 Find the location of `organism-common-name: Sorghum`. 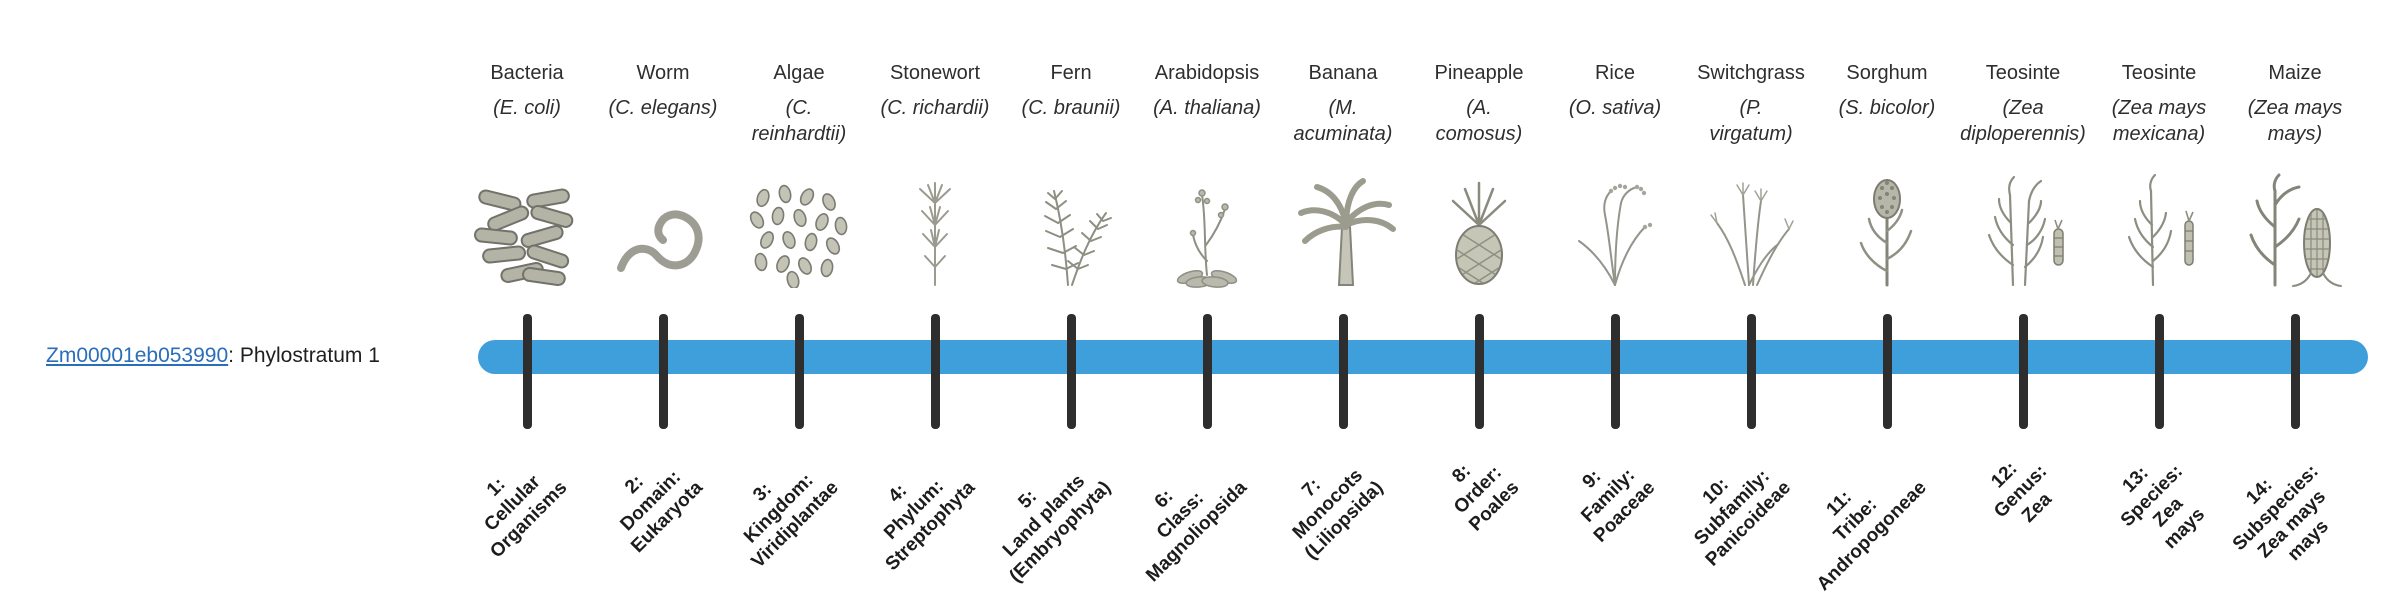

organism-common-name: Sorghum is located at coordinates (1887, 73).